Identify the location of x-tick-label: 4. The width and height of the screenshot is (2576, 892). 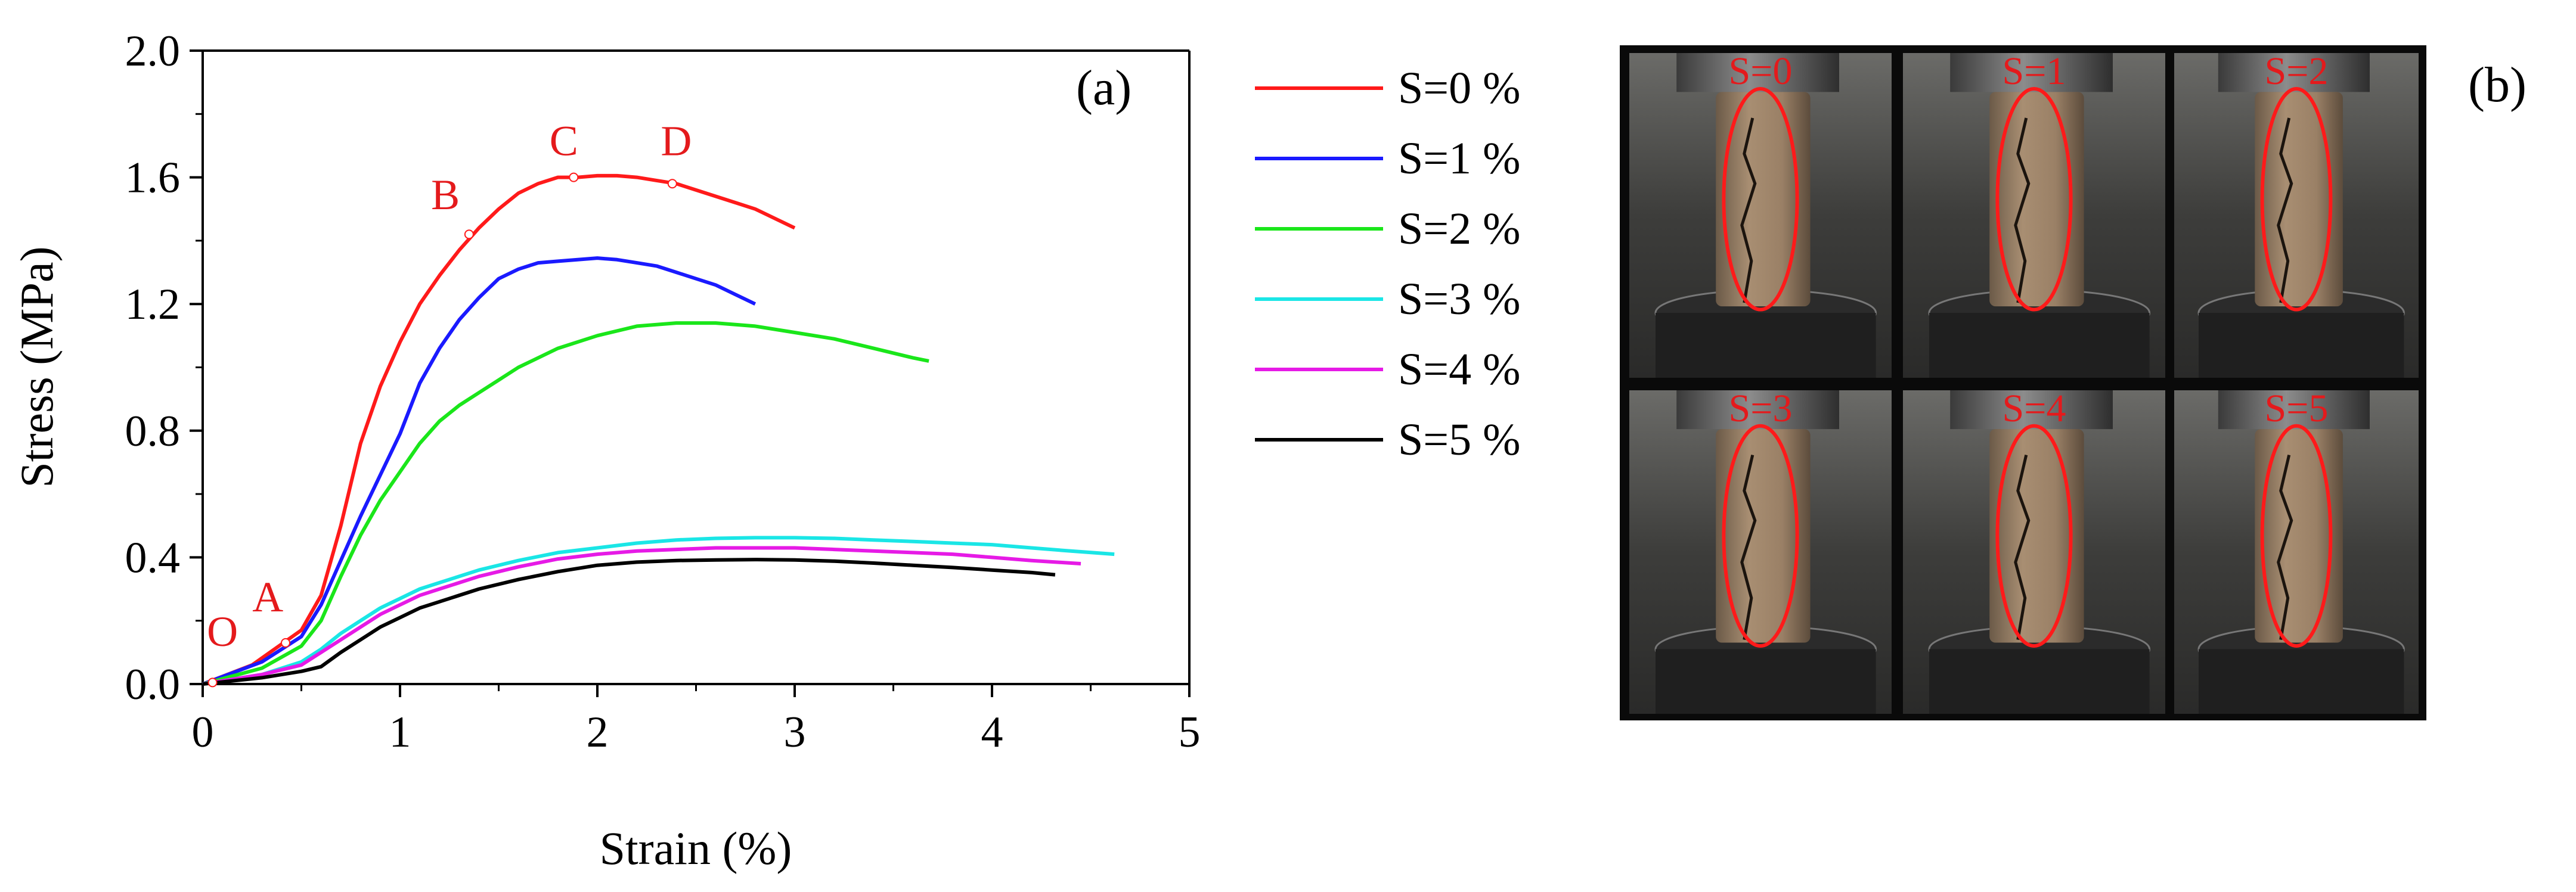
(992, 732).